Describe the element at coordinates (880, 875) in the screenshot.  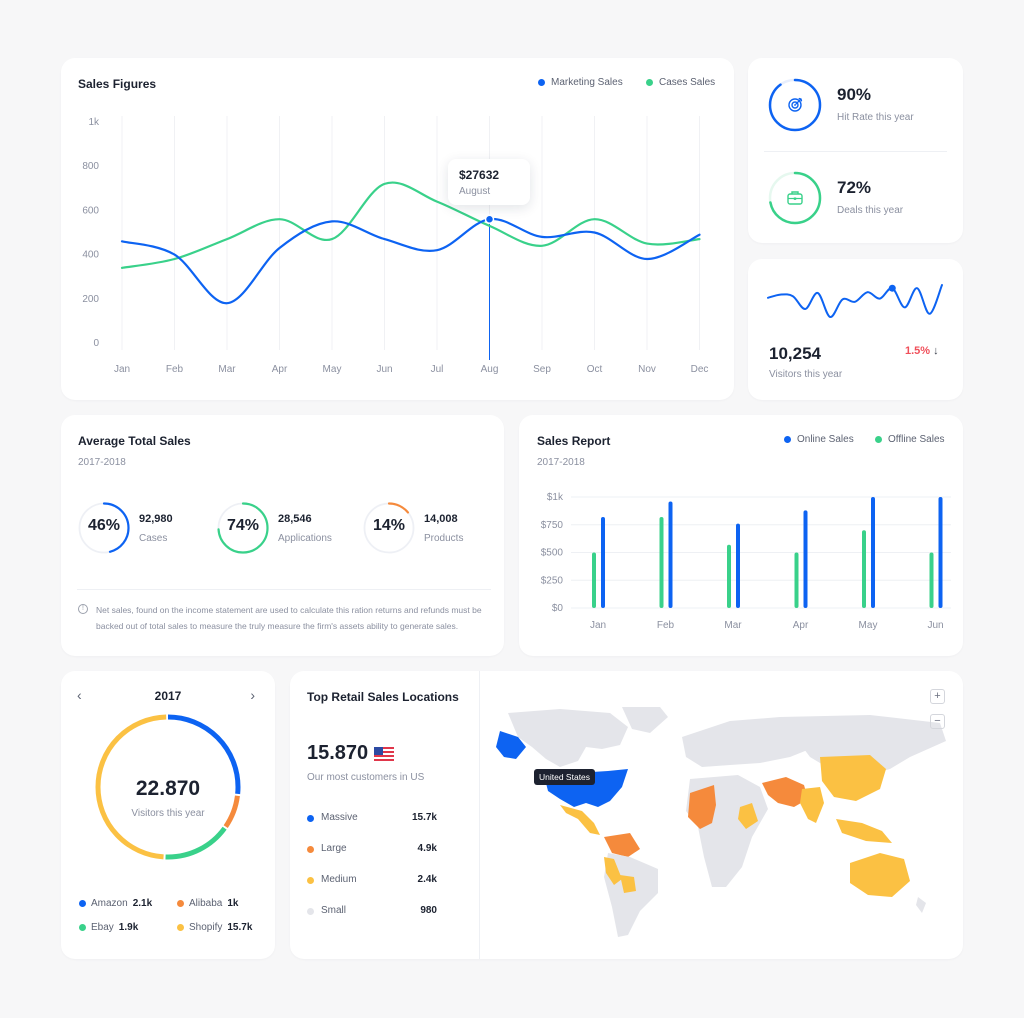
I see `map-region-australia` at that location.